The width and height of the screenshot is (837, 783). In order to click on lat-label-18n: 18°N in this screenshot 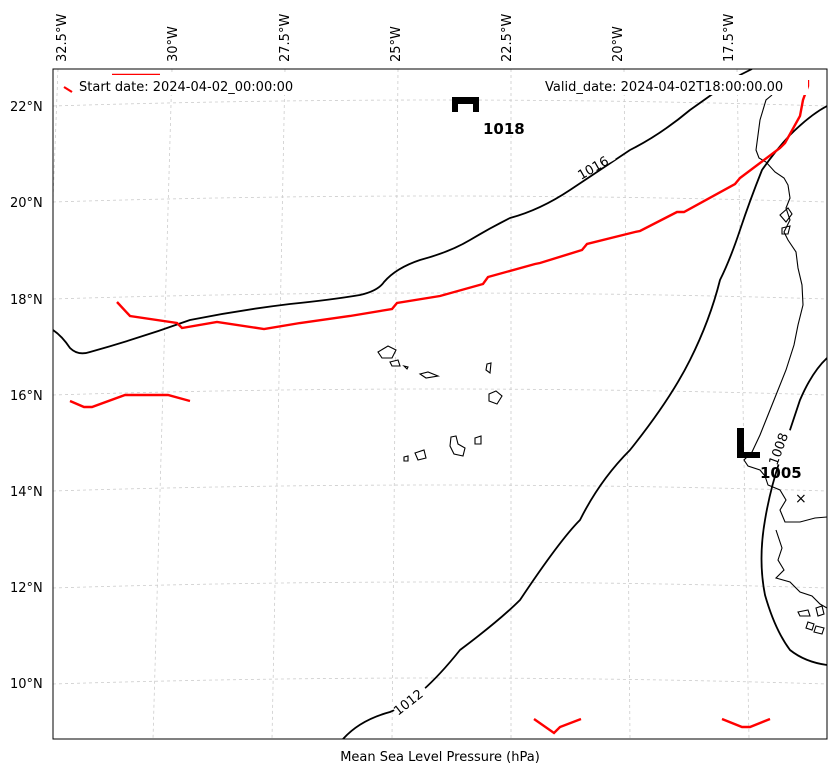, I will do `click(26, 300)`.